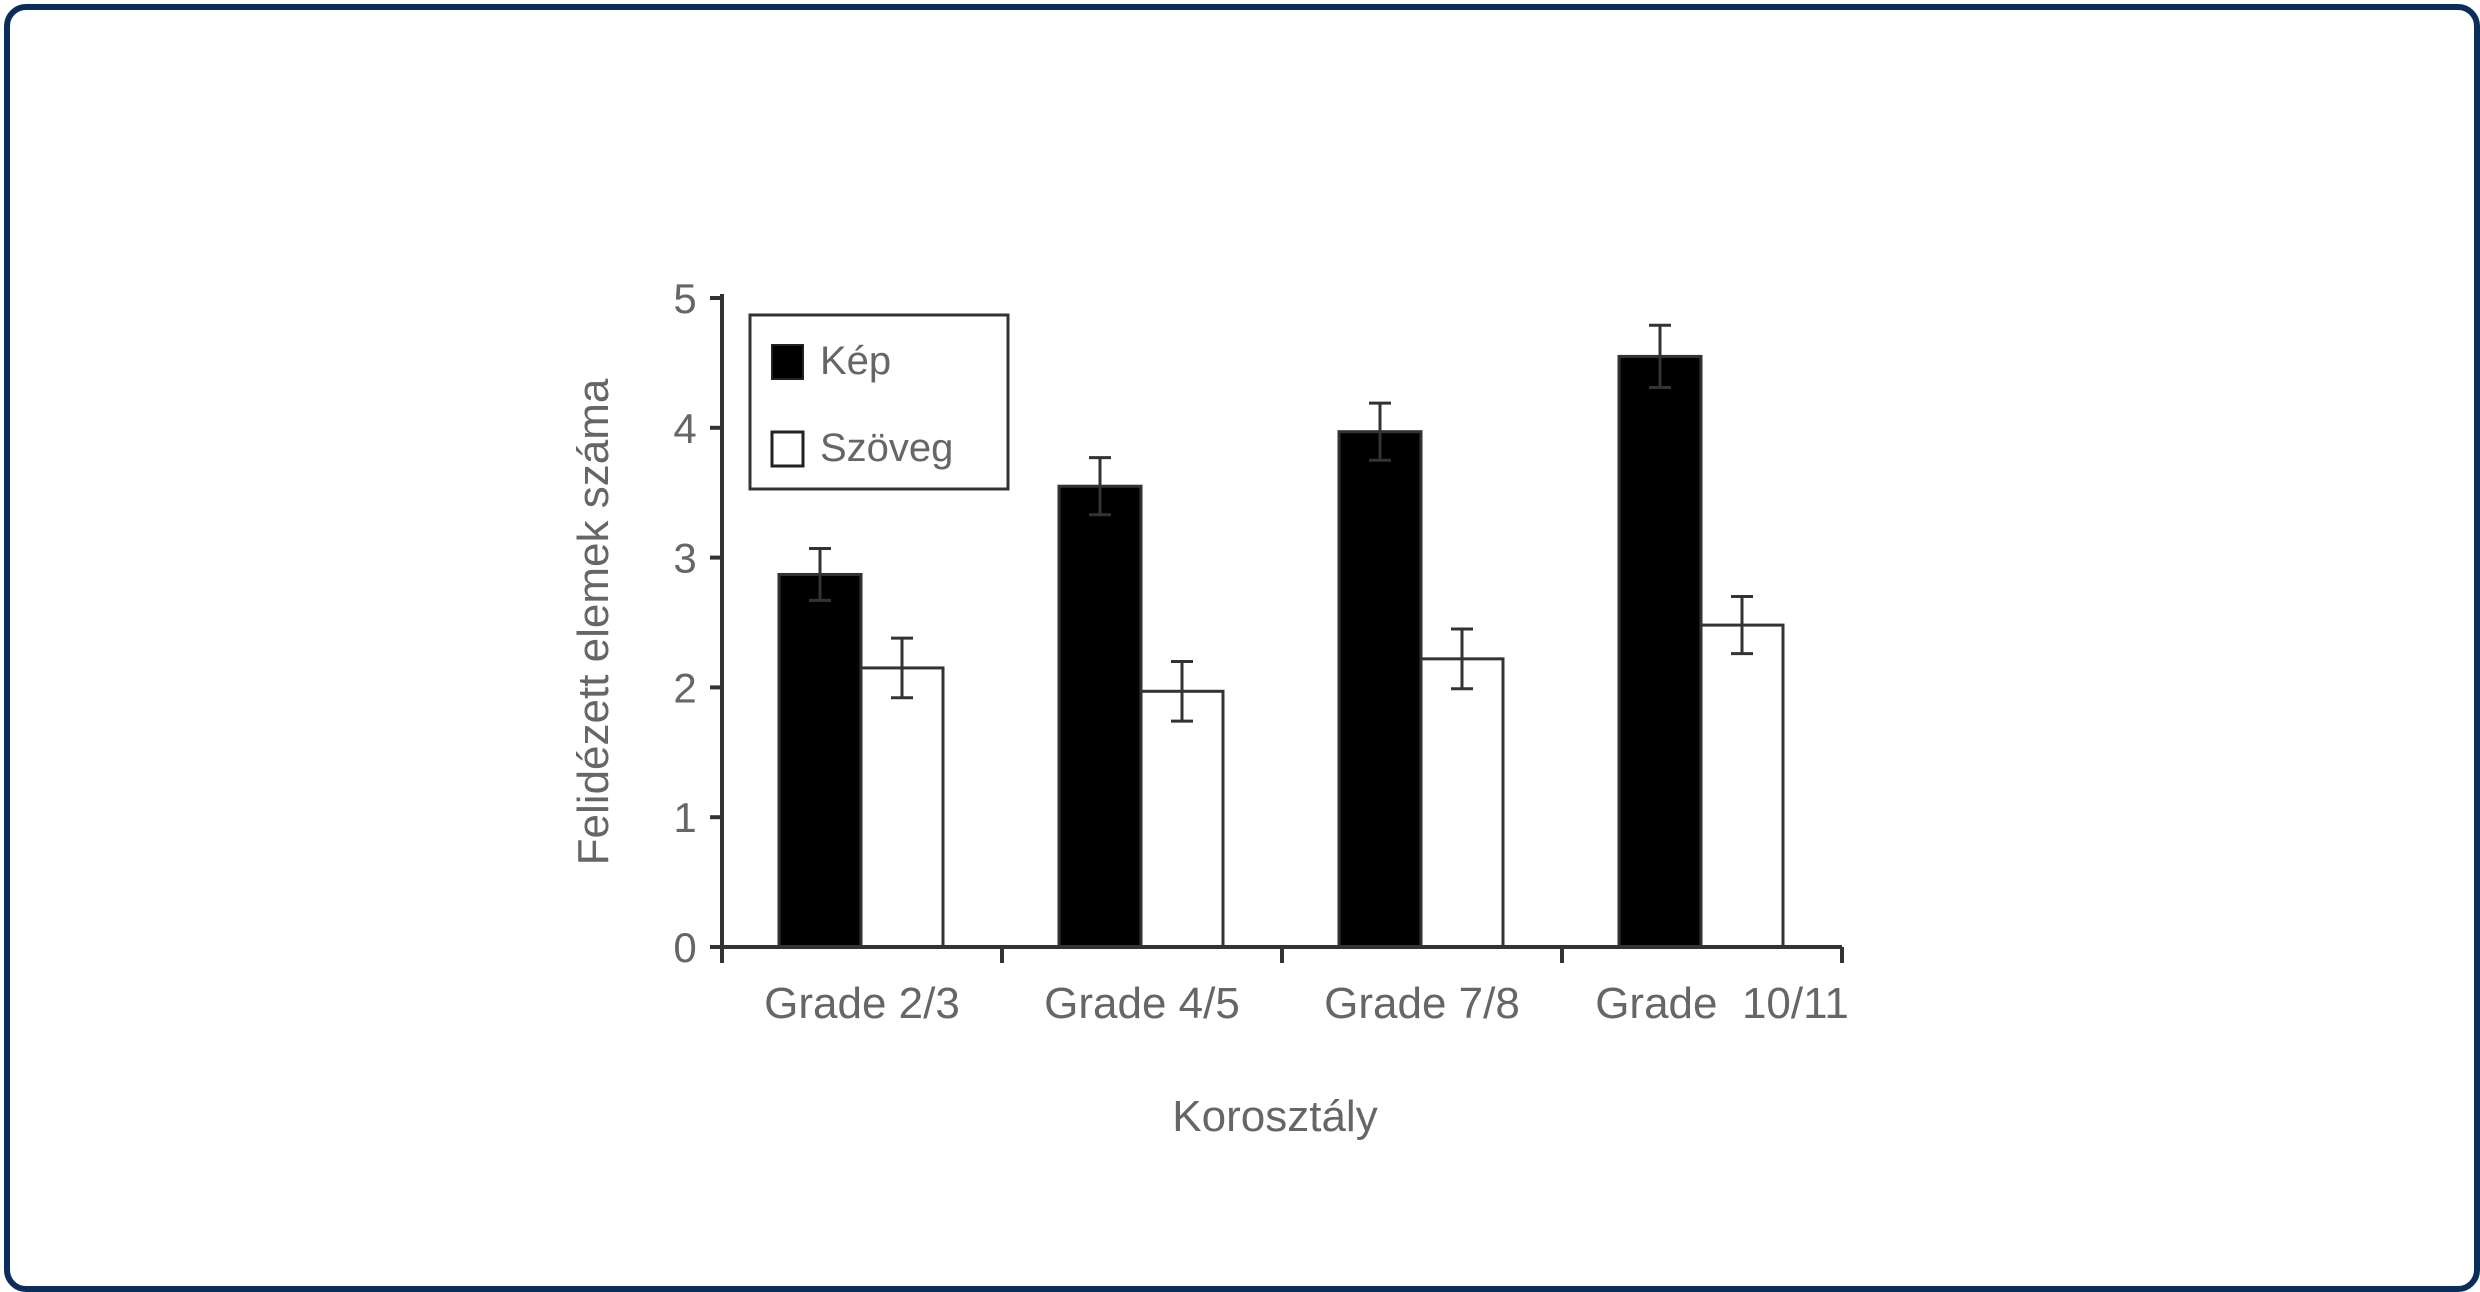  What do you see at coordinates (787, 449) in the screenshot?
I see `legend-swatch-szoveg` at bounding box center [787, 449].